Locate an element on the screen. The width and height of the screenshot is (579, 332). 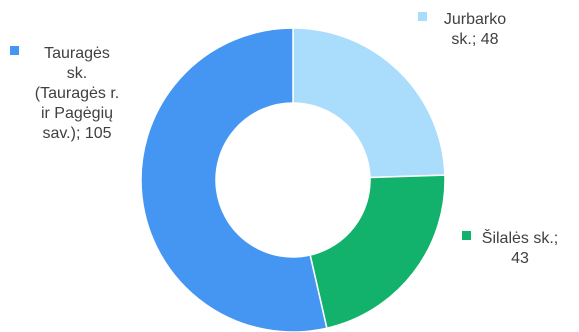
data-label-line: Tauragės is located at coordinates (77, 53).